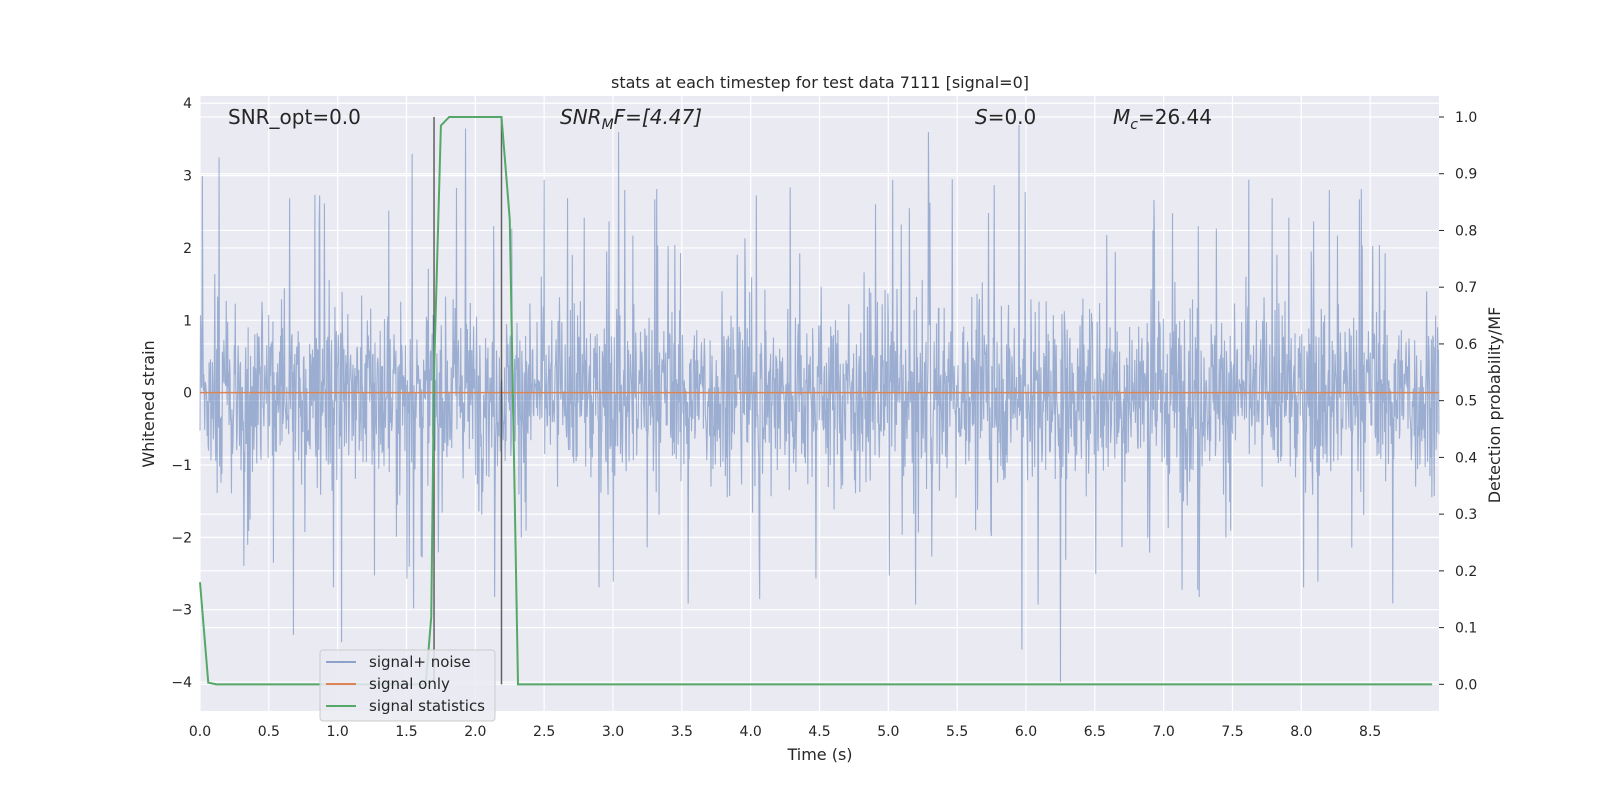 Image resolution: width=1600 pixels, height=800 pixels. What do you see at coordinates (1026, 732) in the screenshot?
I see `x-tick-label: 6.0` at bounding box center [1026, 732].